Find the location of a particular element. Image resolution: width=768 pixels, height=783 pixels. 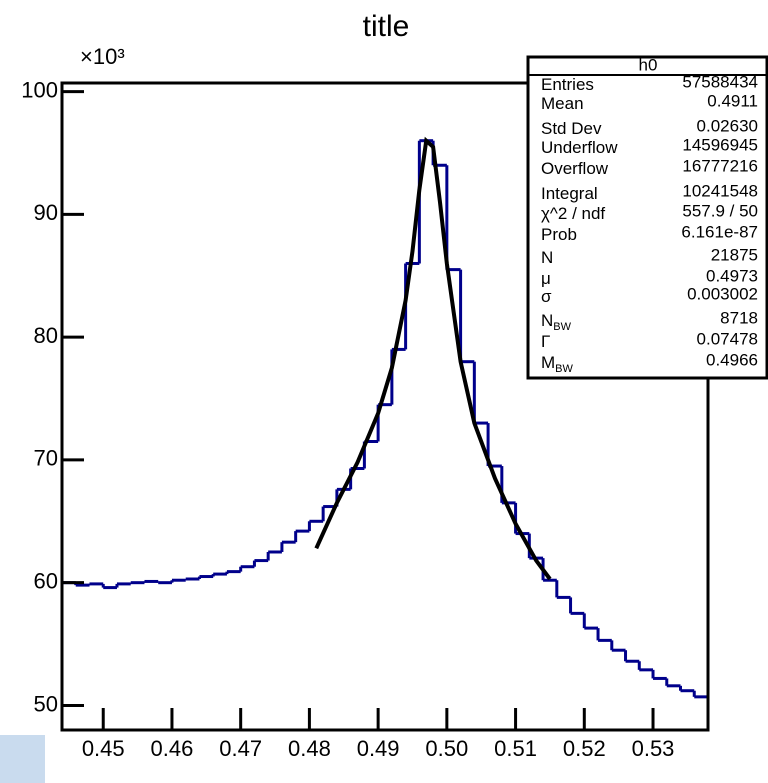

stats-name: h0 is located at coordinates (648, 64).